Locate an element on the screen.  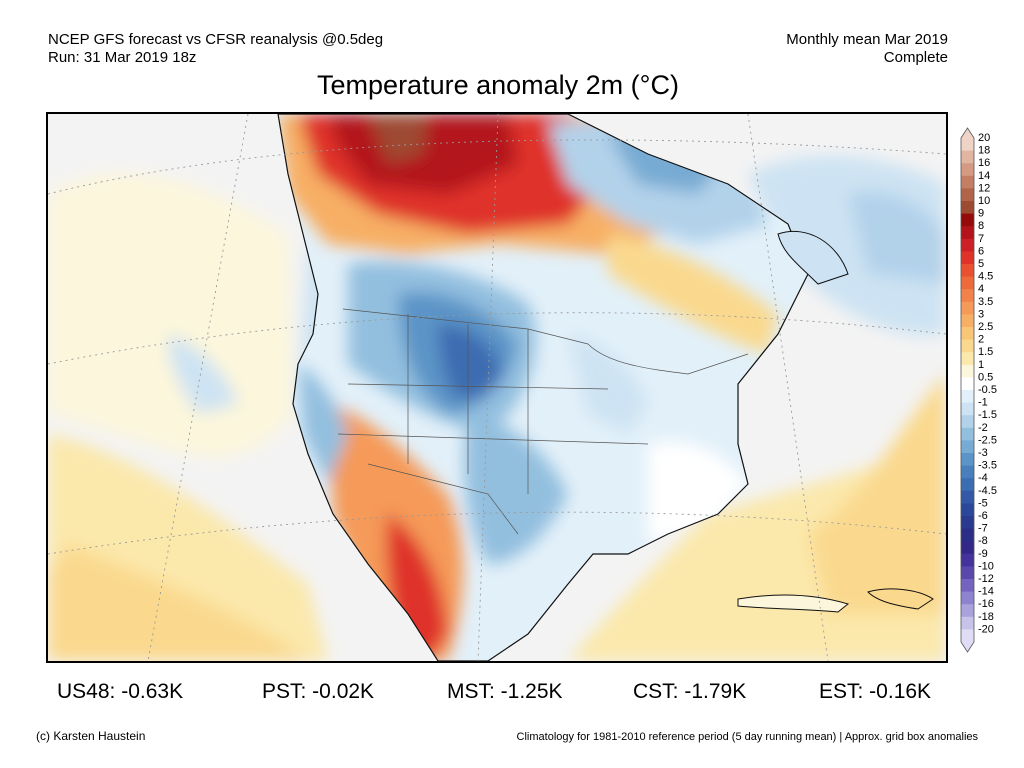
legend-label: -1 is located at coordinates (983, 403).